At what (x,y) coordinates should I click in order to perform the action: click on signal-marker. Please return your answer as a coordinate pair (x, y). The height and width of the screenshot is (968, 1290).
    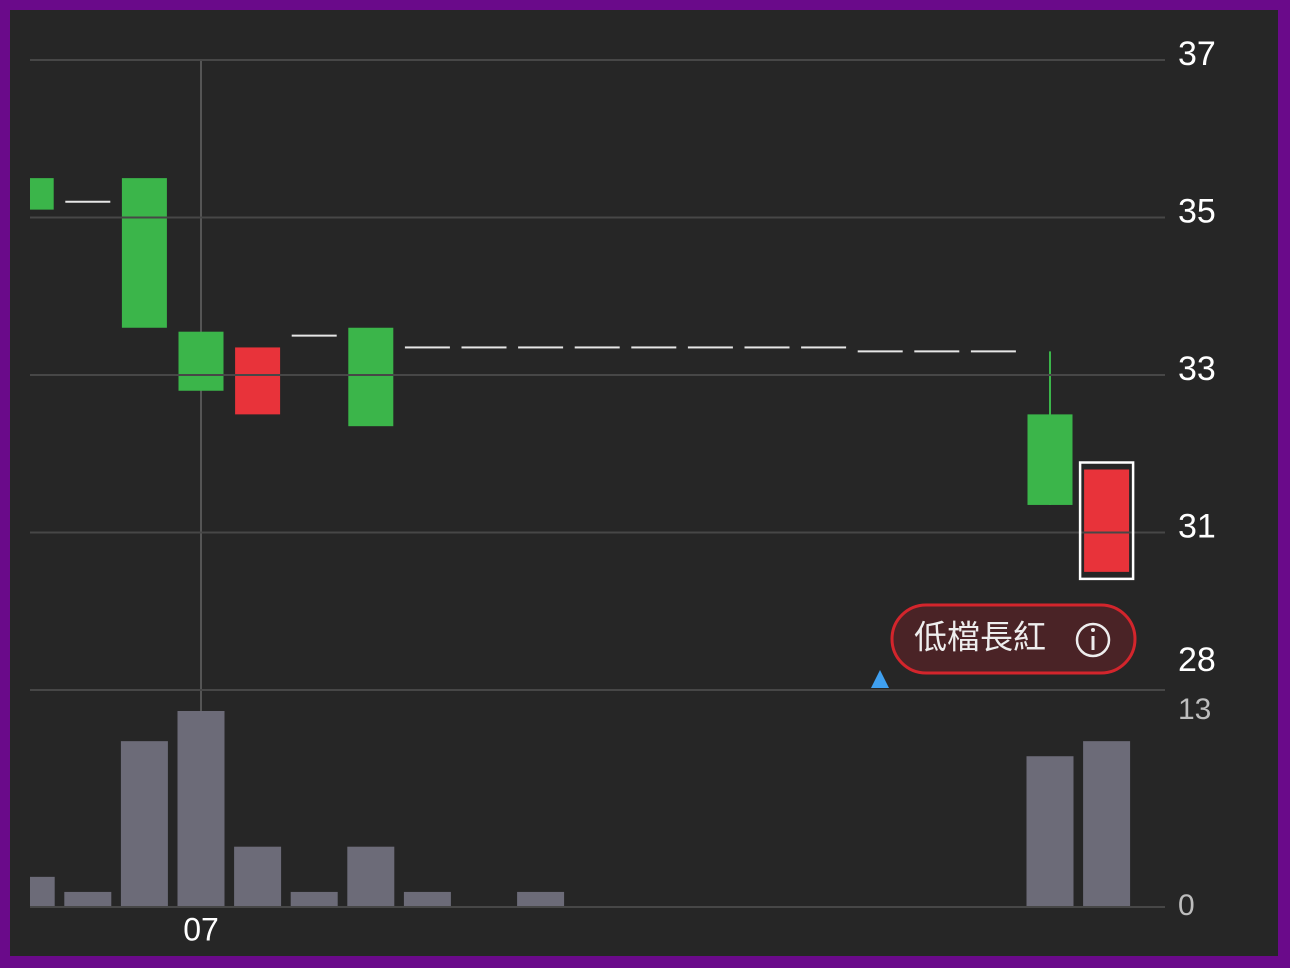
    Looking at the image, I should click on (880, 679).